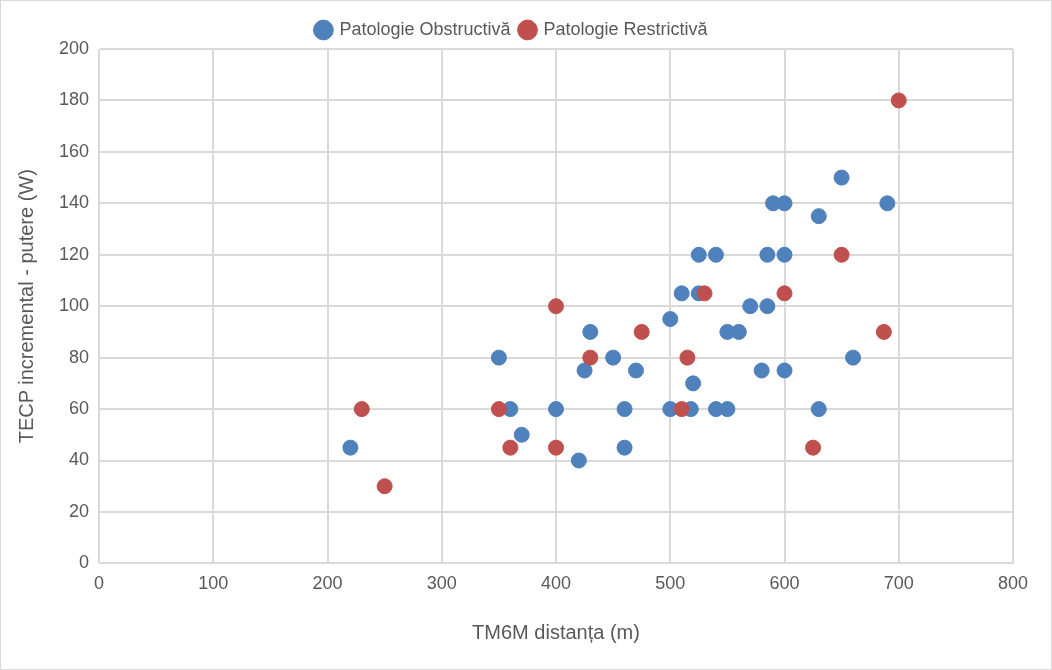 The image size is (1052, 670). Describe the element at coordinates (74, 202) in the screenshot. I see `y-tick-label: 140` at that location.